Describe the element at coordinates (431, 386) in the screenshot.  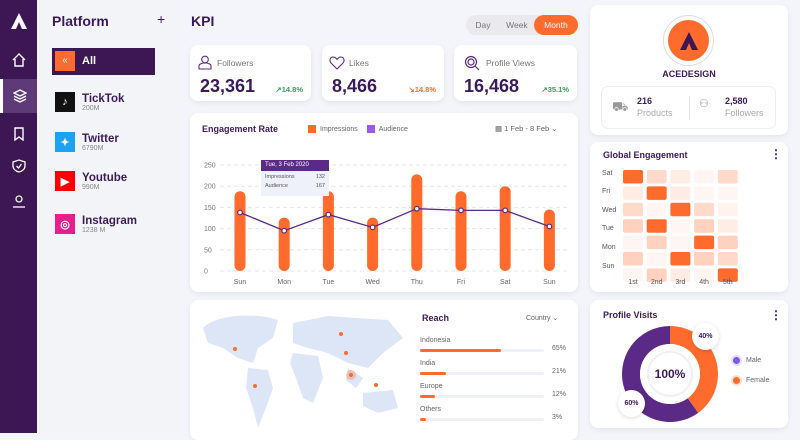
I see `reach-country: Europe` at that location.